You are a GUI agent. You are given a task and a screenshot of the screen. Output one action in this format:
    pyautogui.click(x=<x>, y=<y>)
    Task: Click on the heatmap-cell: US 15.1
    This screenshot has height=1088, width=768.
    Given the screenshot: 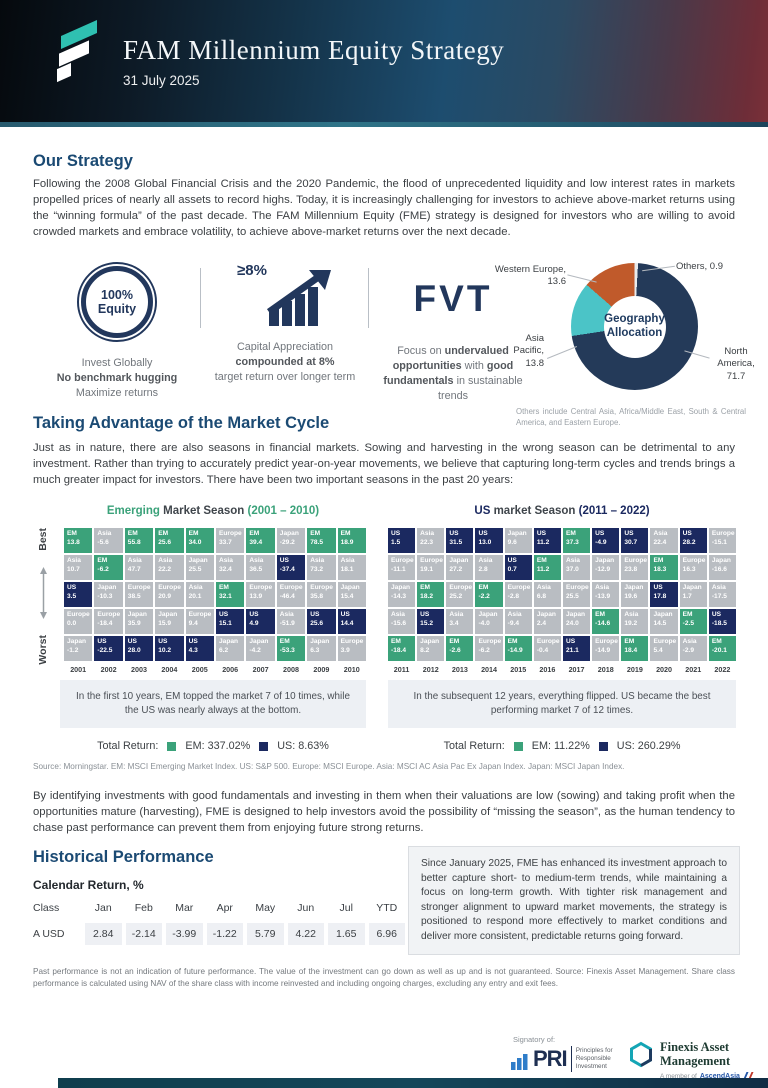 What is the action you would take?
    pyautogui.click(x=230, y=621)
    